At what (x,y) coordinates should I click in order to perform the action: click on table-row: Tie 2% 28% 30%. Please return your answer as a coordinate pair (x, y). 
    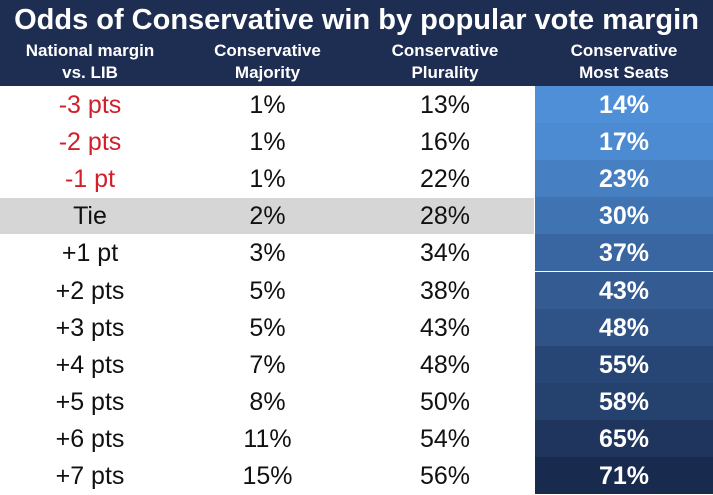
    Looking at the image, I should click on (356, 216).